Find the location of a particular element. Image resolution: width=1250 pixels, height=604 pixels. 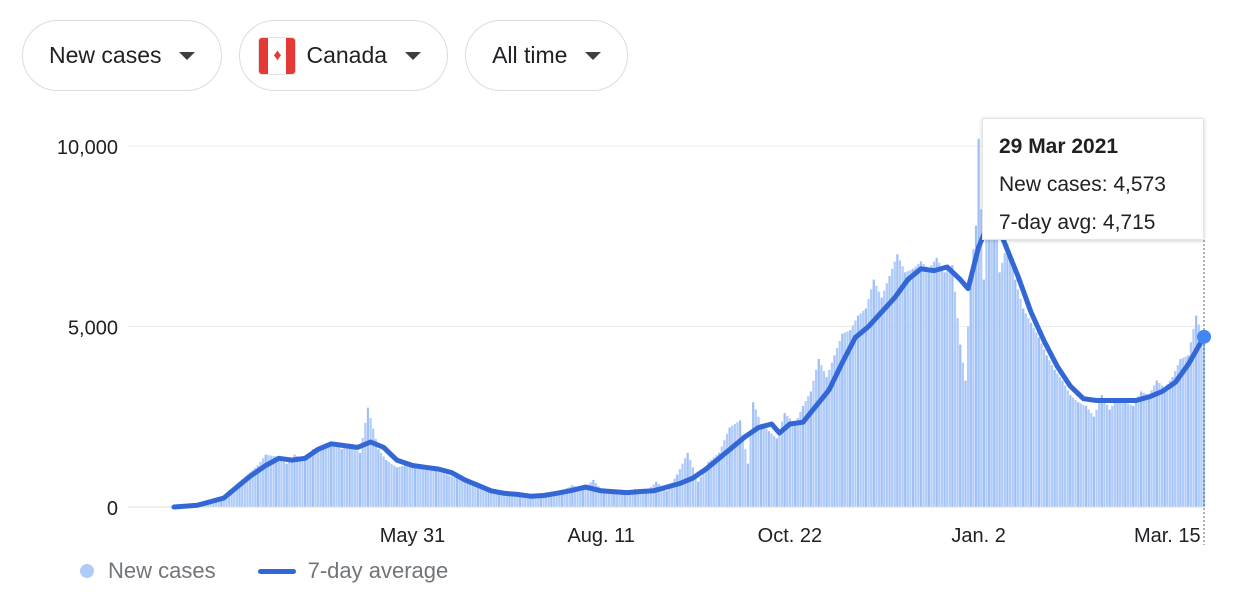

metric-dropdown: New cases is located at coordinates (122, 55).